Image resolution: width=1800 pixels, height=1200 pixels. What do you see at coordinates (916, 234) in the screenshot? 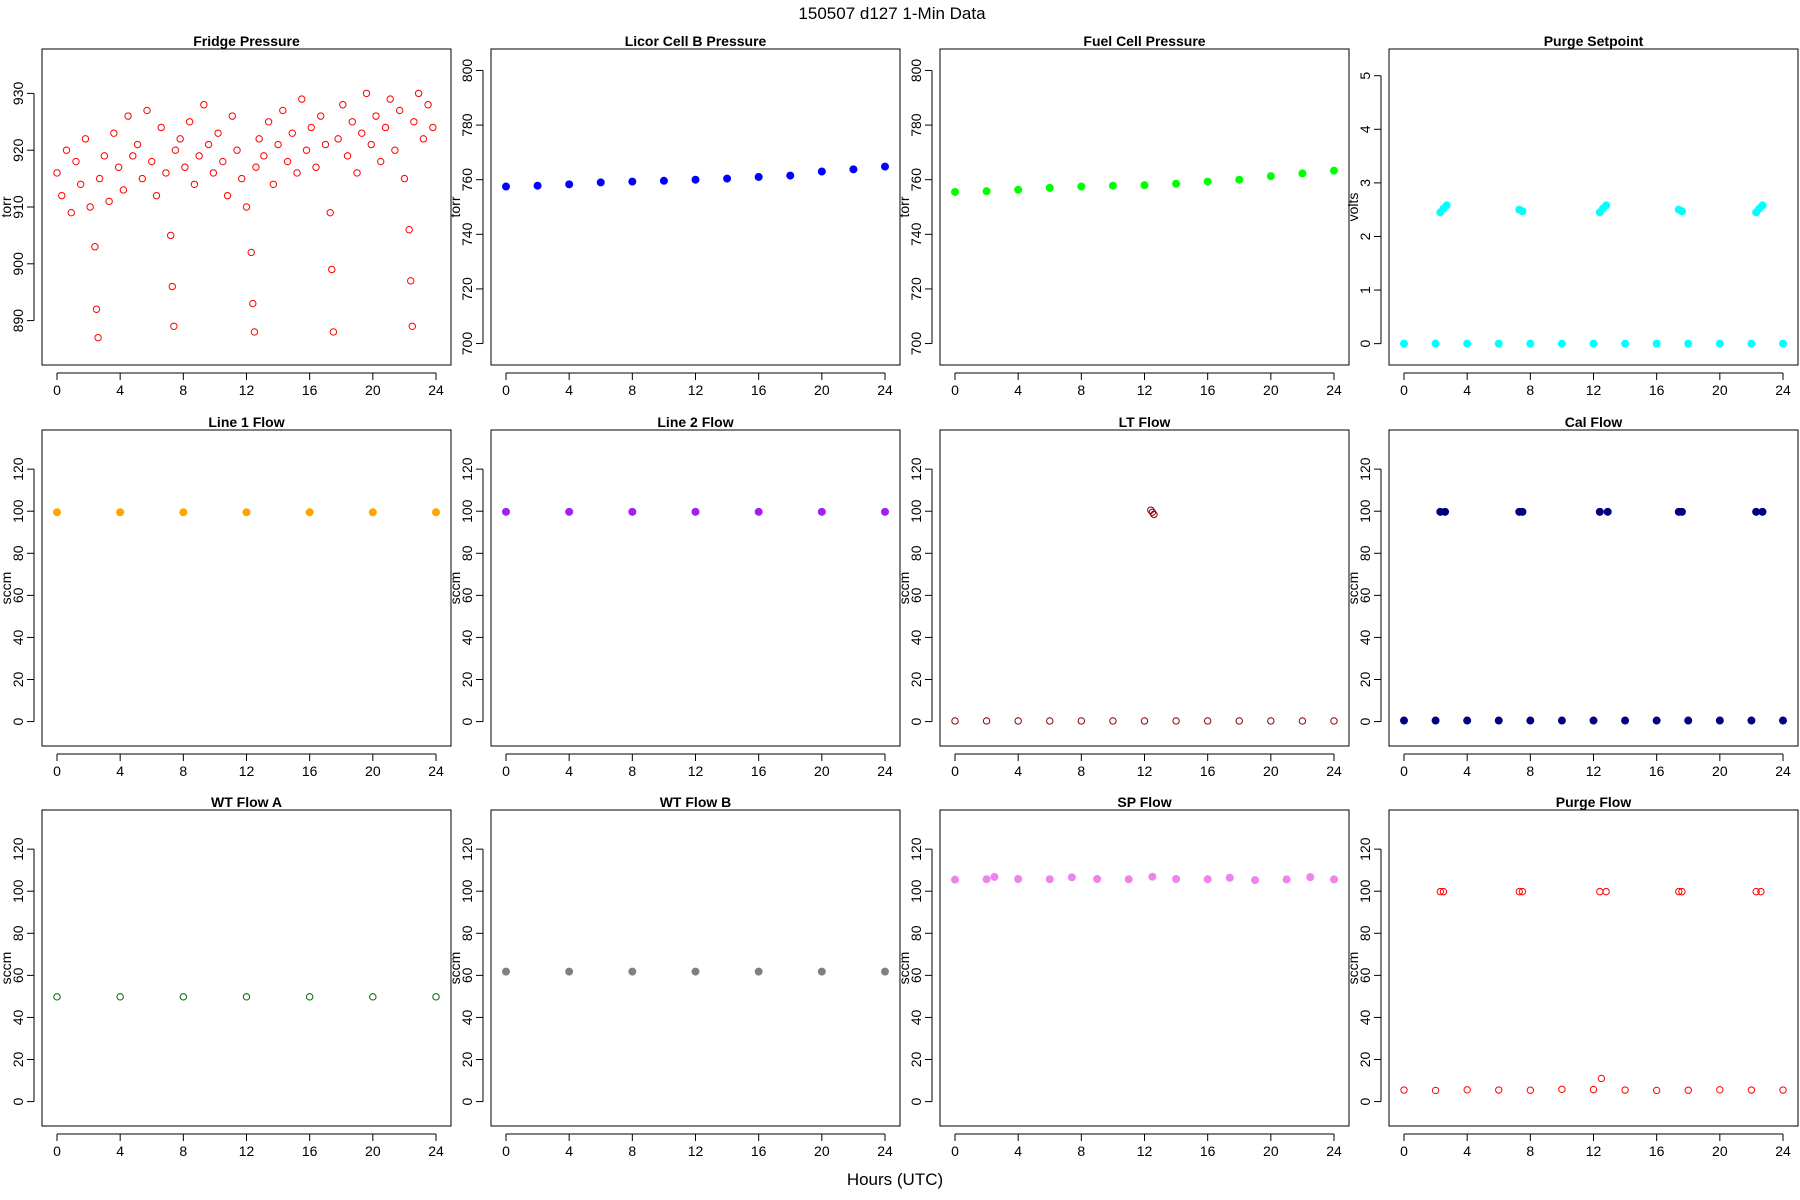
I see `y-tick-label: 740` at bounding box center [916, 234].